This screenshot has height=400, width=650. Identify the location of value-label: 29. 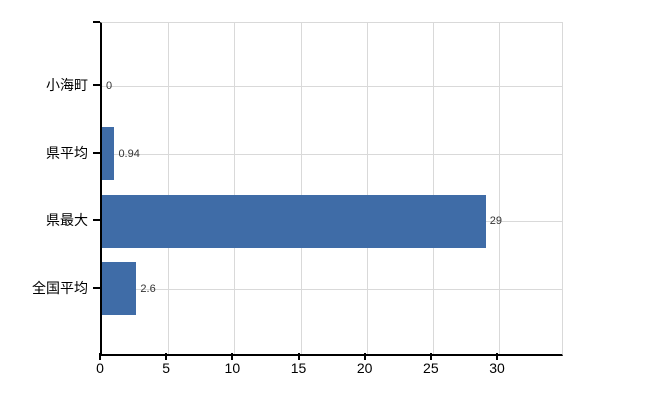
(496, 221).